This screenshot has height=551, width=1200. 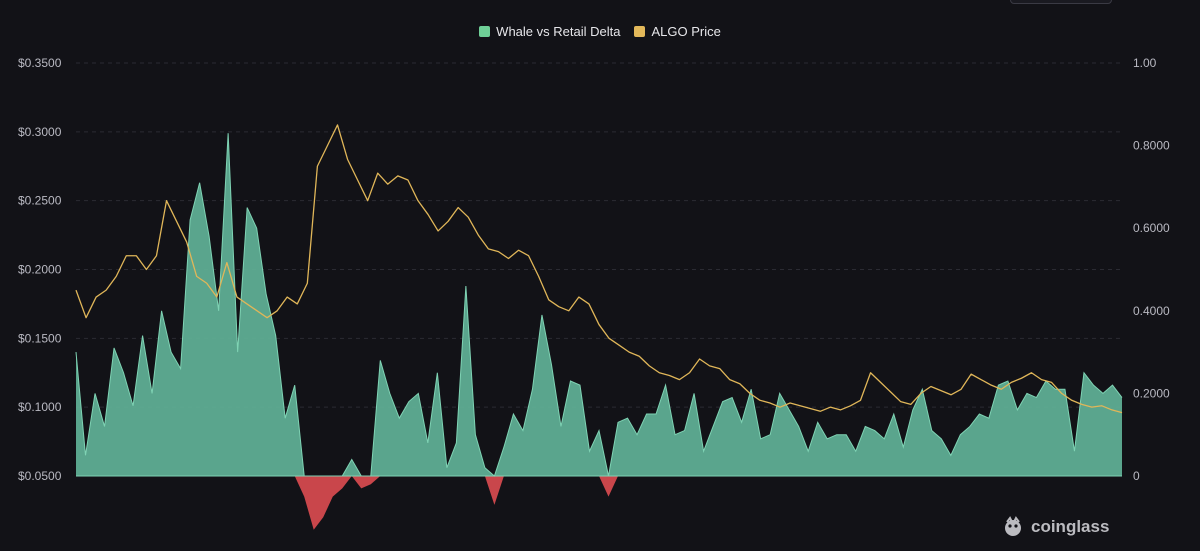 I want to click on delta-negative-area, so click(x=599, y=503).